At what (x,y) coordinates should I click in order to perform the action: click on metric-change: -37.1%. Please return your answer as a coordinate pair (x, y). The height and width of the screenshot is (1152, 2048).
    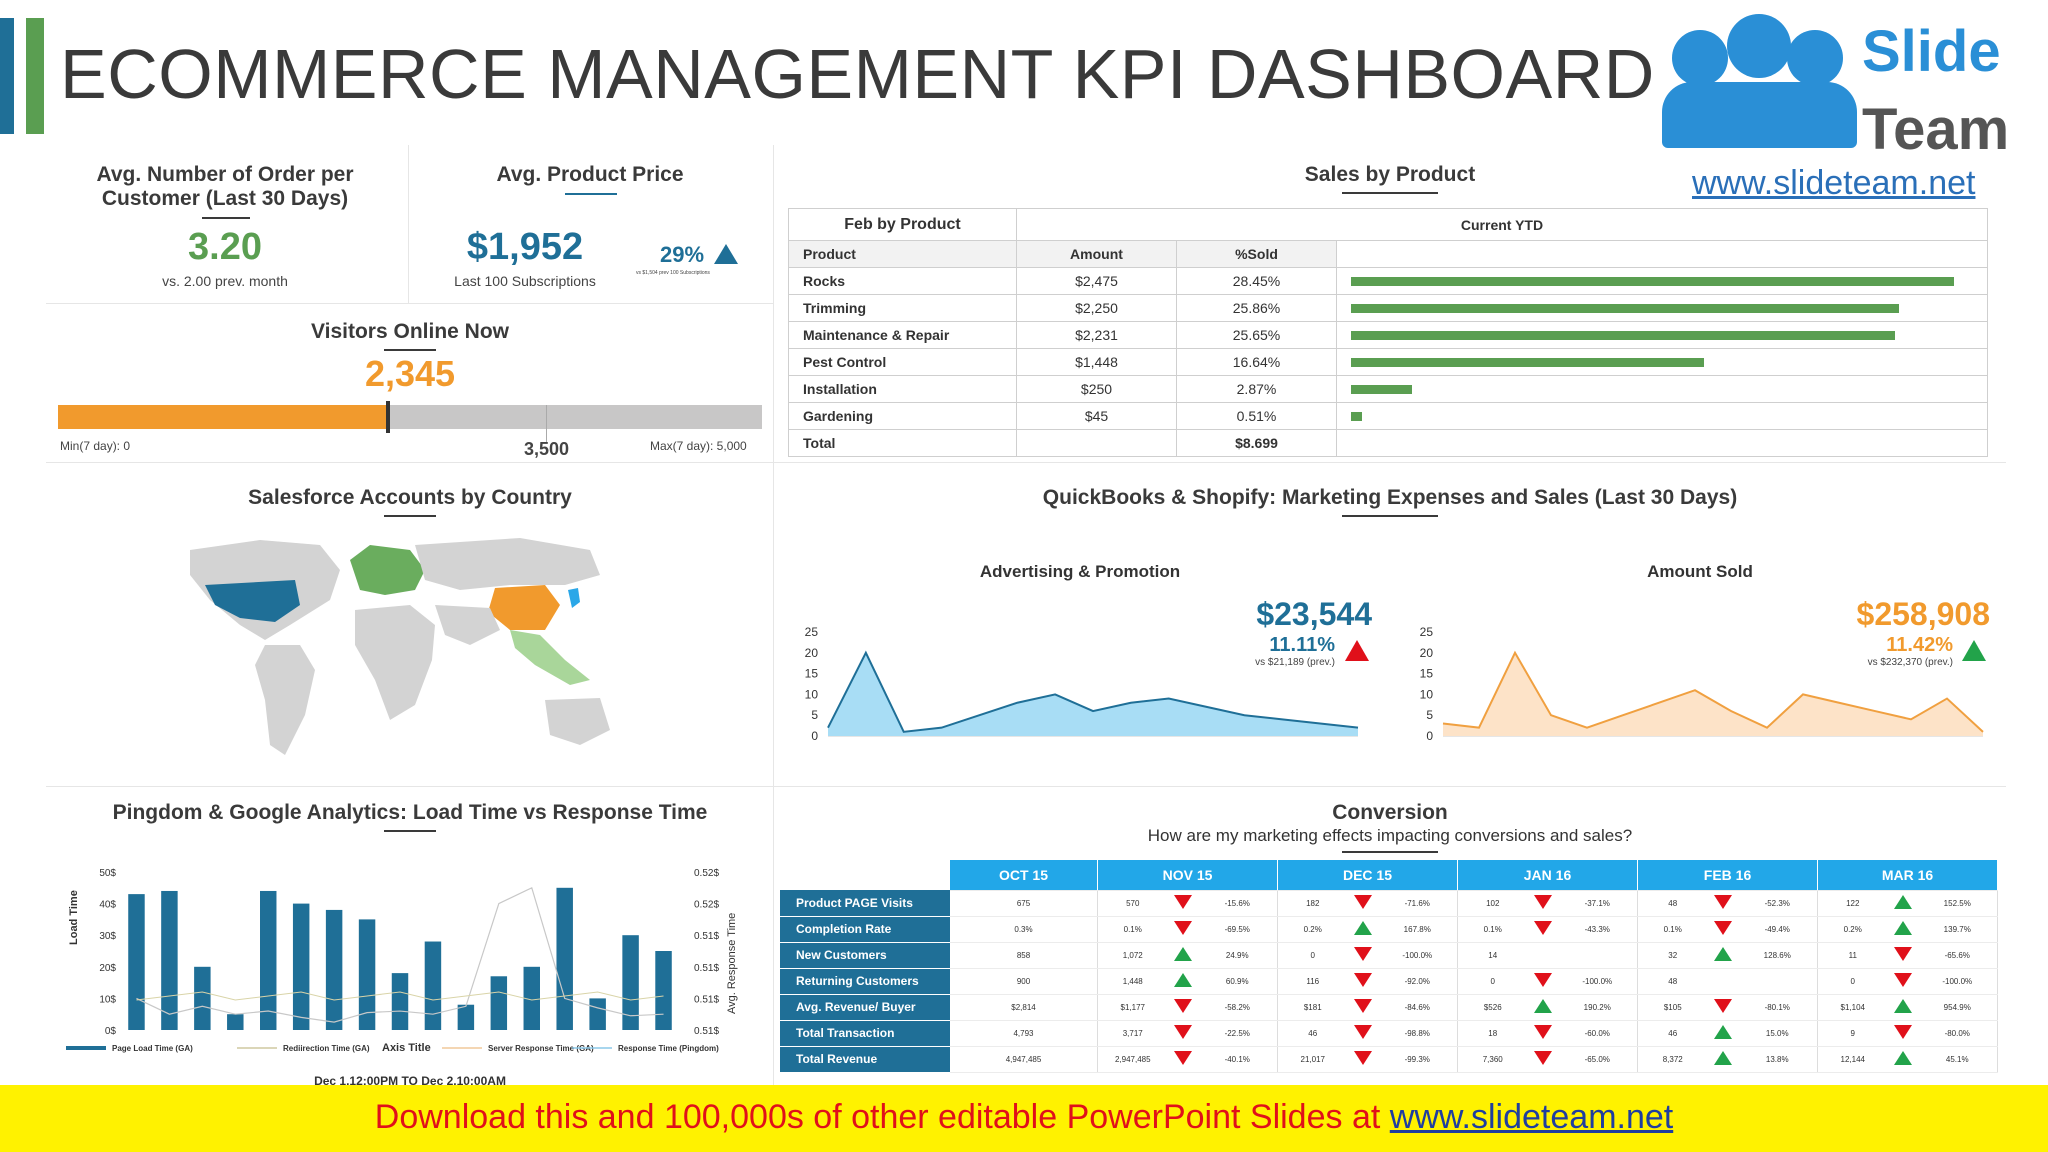
    Looking at the image, I should click on (1597, 903).